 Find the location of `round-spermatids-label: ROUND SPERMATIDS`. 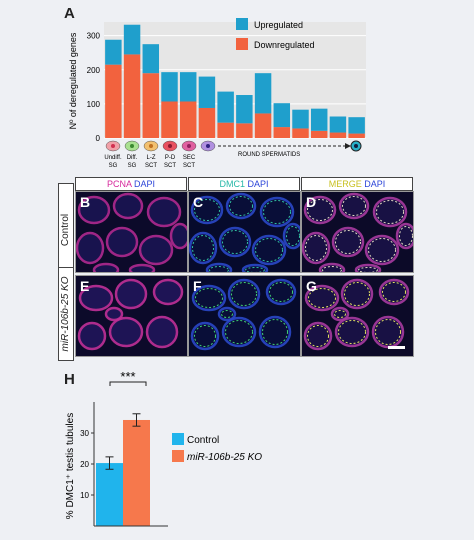

round-spermatids-label: ROUND SPERMATIDS is located at coordinates (269, 155).